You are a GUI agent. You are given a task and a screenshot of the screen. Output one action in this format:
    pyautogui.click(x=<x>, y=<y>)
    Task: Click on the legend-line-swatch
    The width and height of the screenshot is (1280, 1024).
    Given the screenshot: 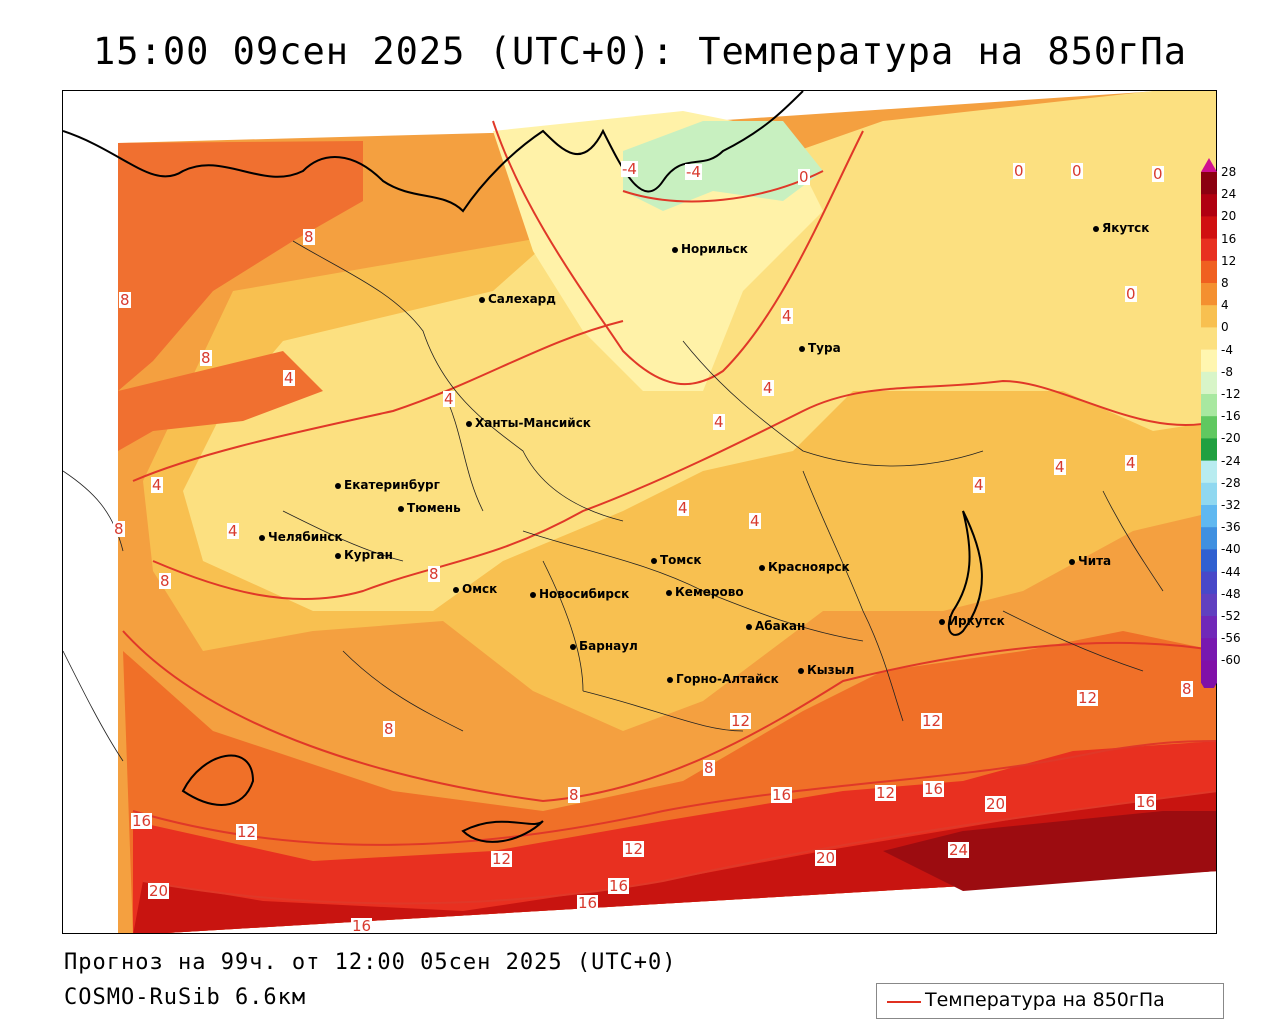 What is the action you would take?
    pyautogui.click(x=904, y=1002)
    